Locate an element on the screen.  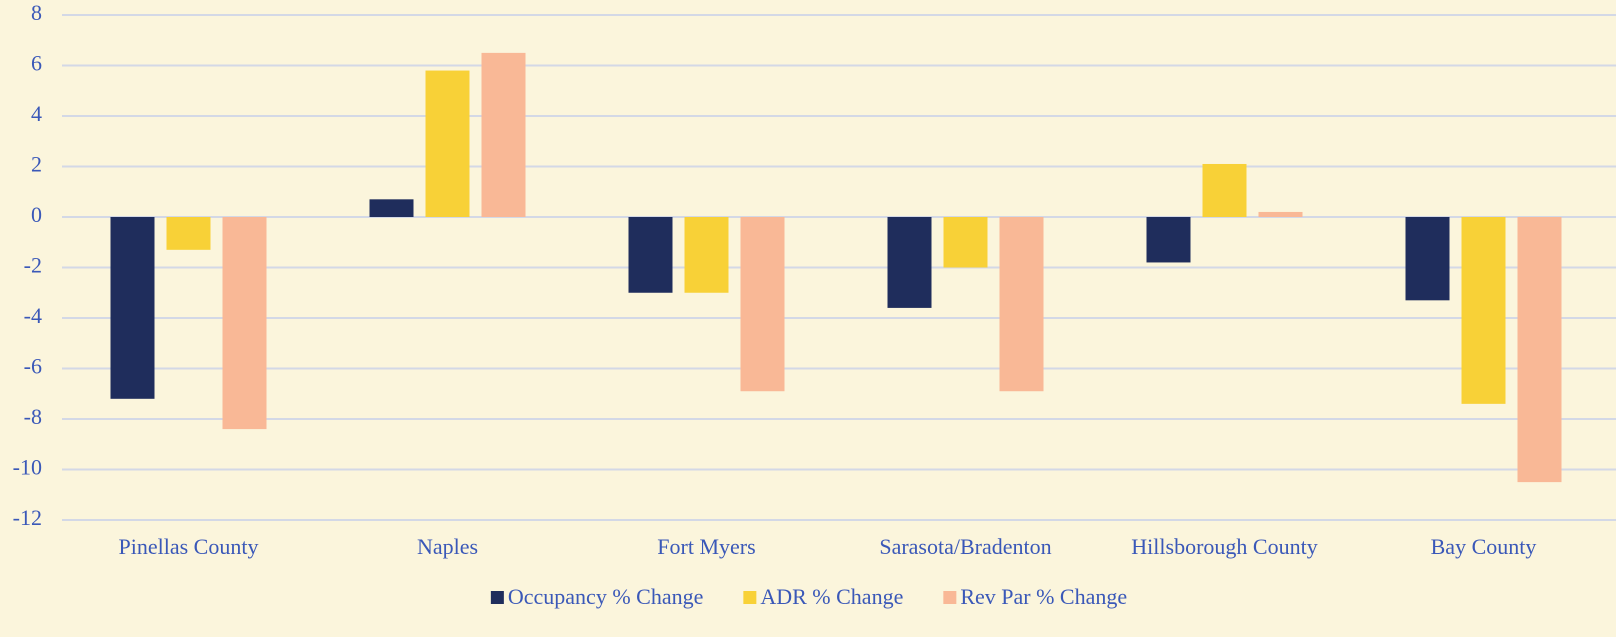
y-tick-label: -2 is located at coordinates (33, 265).